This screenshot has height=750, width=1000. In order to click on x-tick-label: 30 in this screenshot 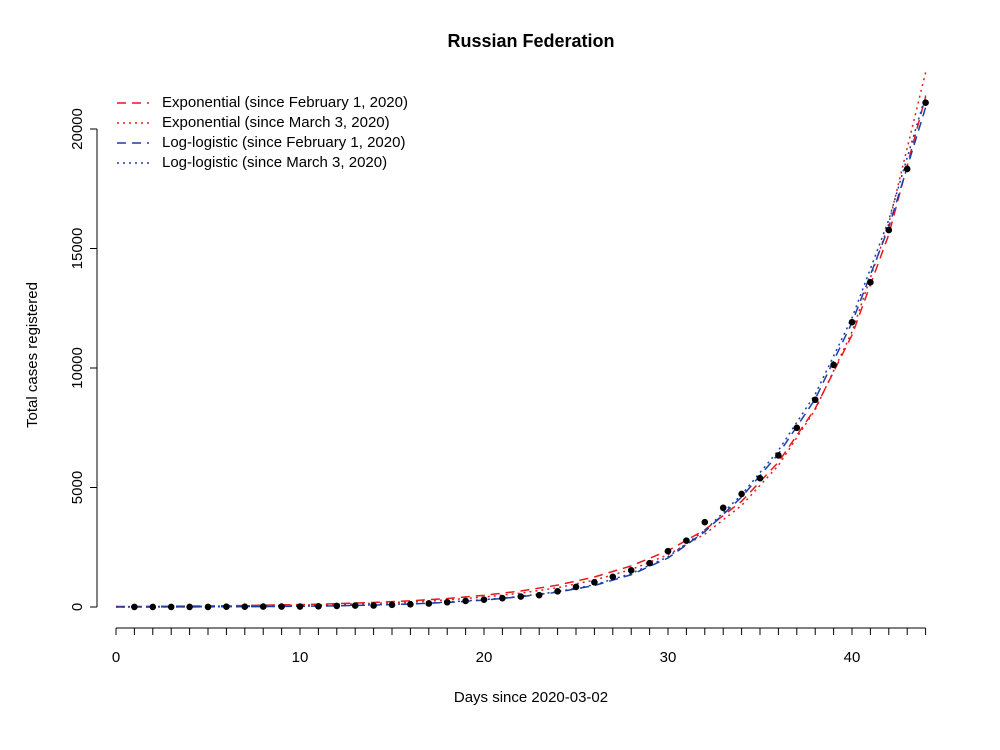, I will do `click(668, 657)`.